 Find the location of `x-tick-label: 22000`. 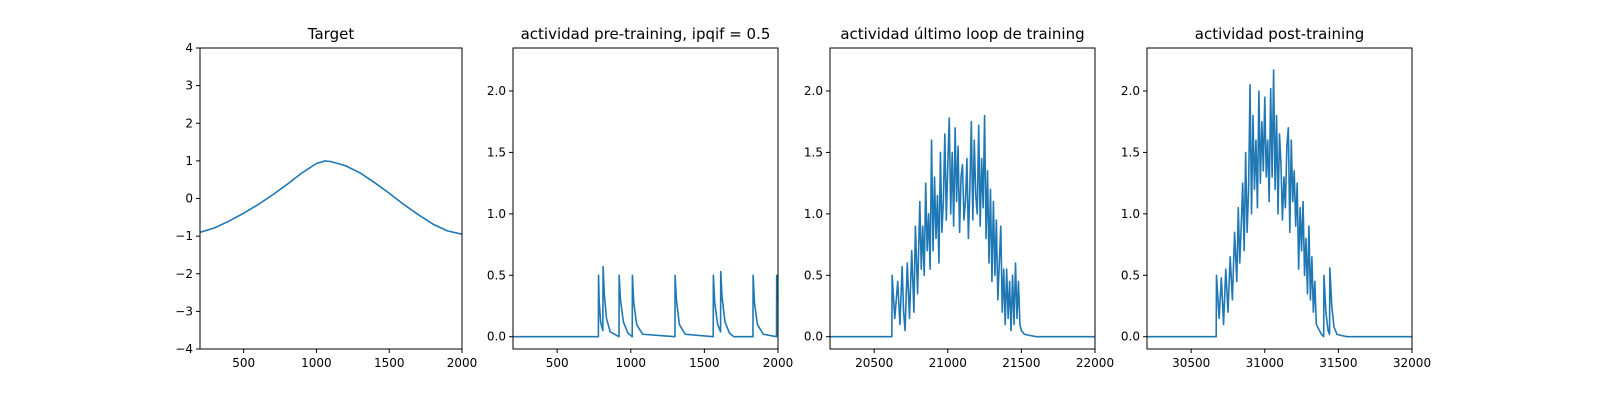

x-tick-label: 22000 is located at coordinates (1095, 363).